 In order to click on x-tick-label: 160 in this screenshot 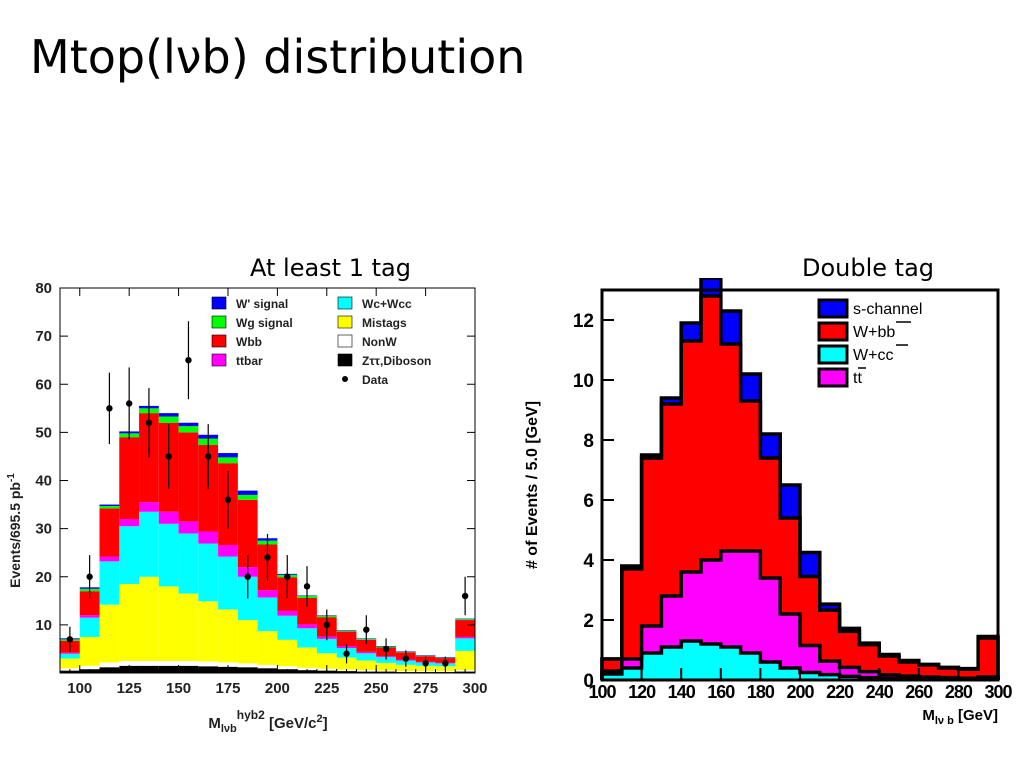, I will do `click(721, 692)`.